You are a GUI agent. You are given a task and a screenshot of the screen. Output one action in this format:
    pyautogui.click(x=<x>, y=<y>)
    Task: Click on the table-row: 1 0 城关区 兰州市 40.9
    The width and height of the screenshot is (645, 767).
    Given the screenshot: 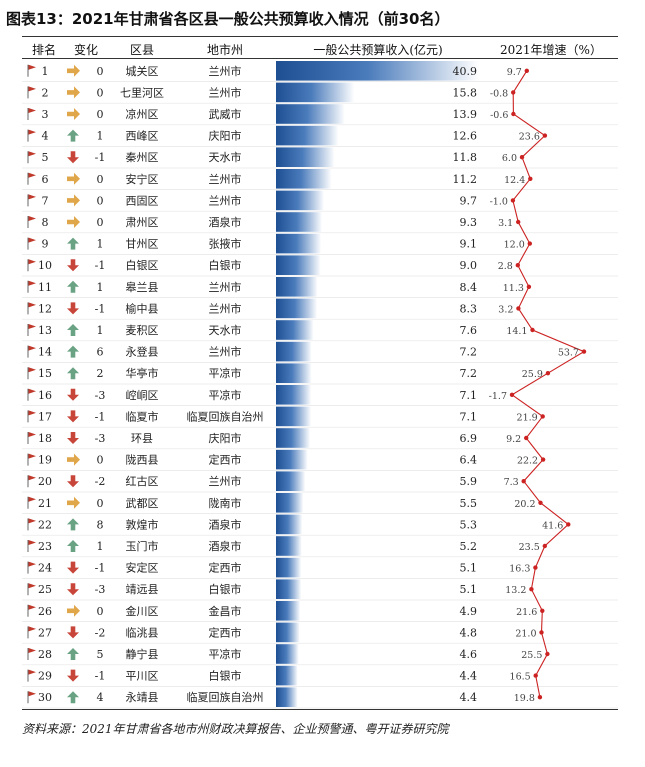 What is the action you would take?
    pyautogui.click(x=320, y=71)
    